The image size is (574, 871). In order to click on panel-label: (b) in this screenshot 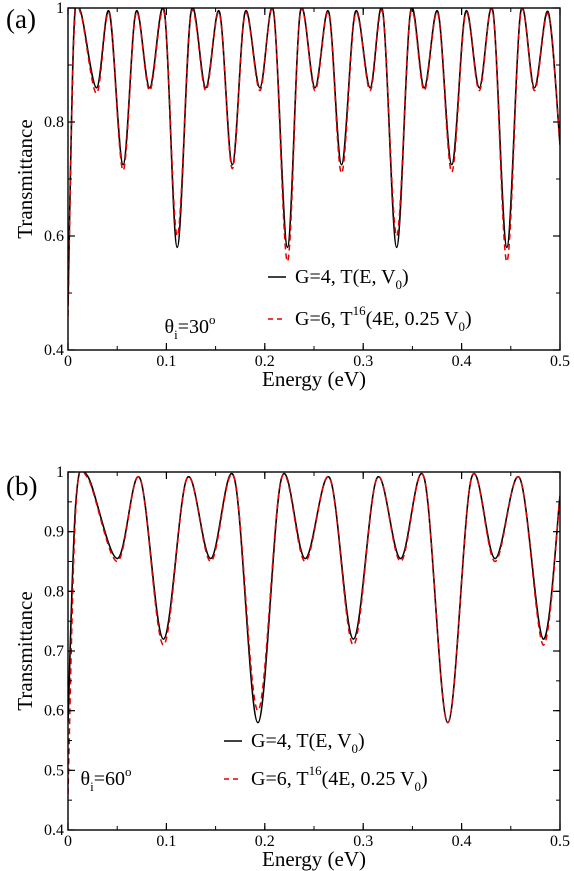, I will do `click(21, 486)`.